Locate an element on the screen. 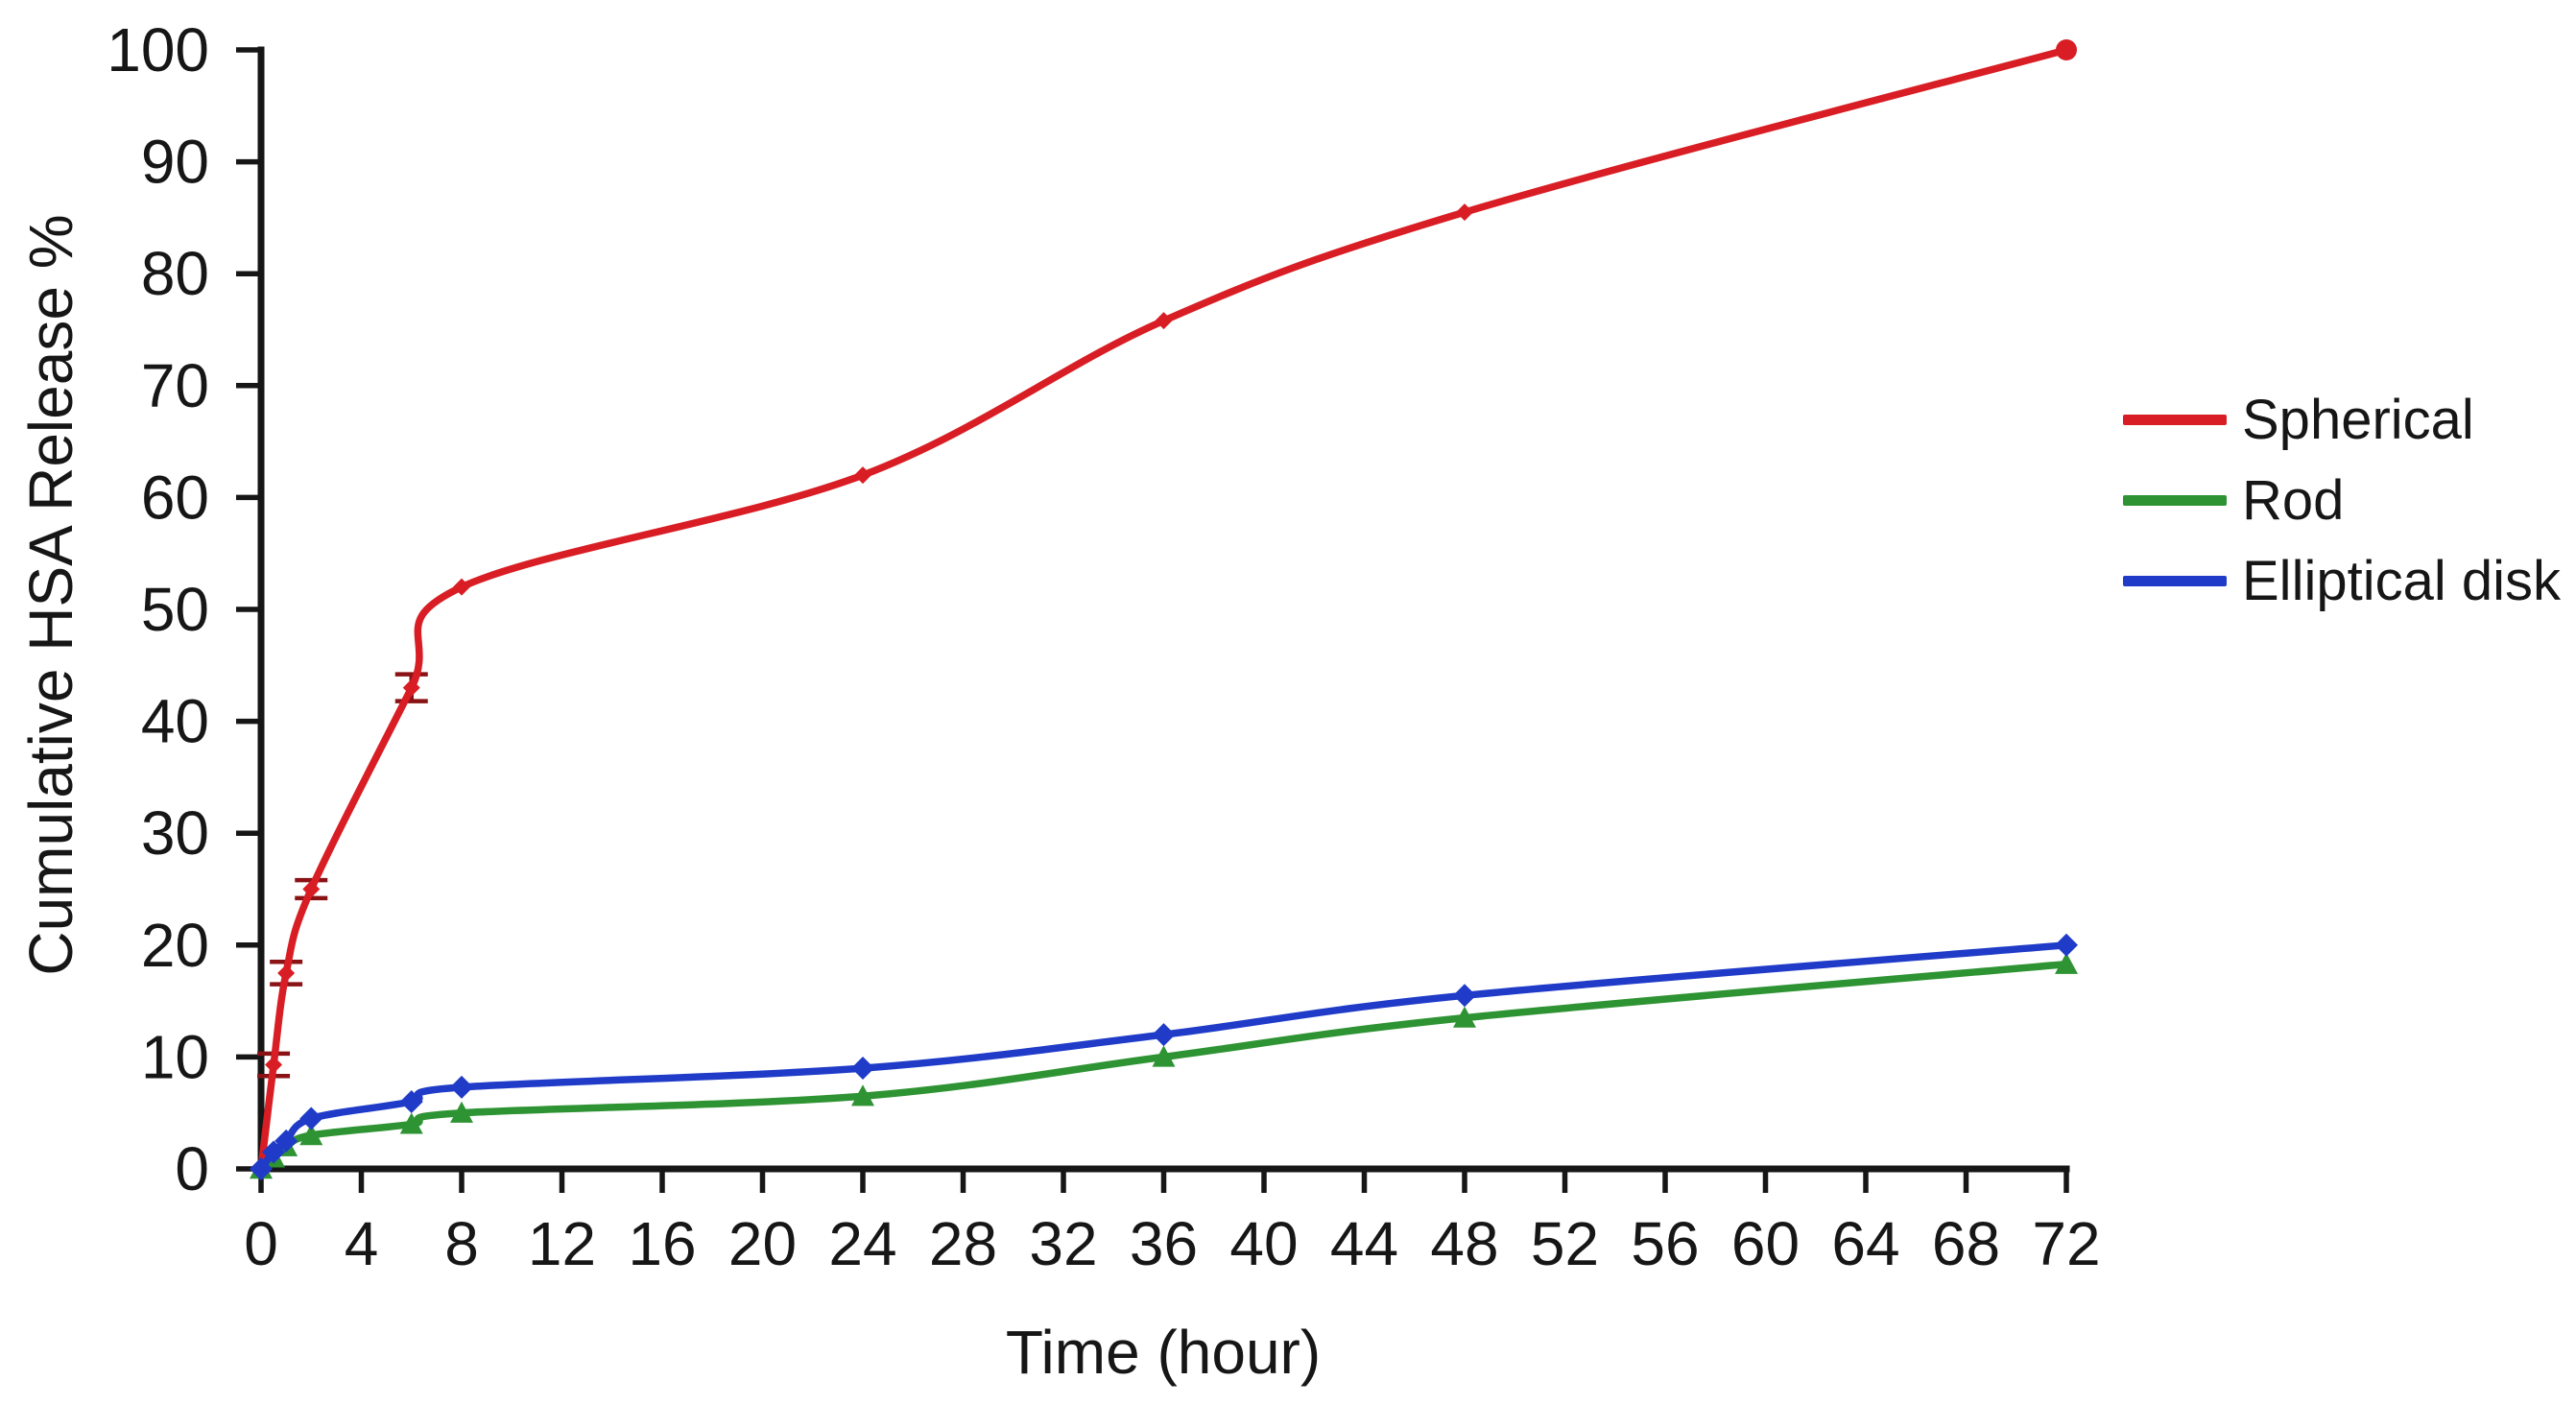 Image resolution: width=2576 pixels, height=1404 pixels. y-tick-label: 0 is located at coordinates (192, 1168).